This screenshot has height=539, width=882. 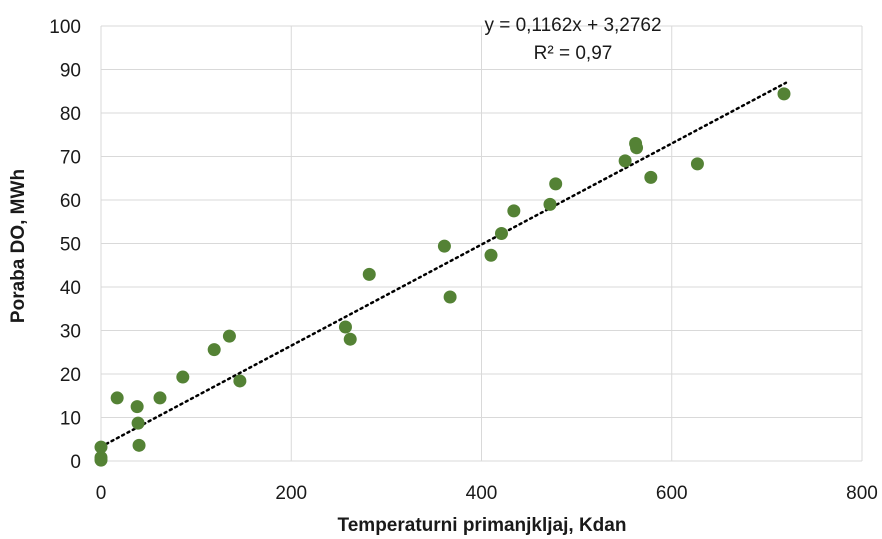 What do you see at coordinates (70, 71) in the screenshot?
I see `y-tick-label: 90` at bounding box center [70, 71].